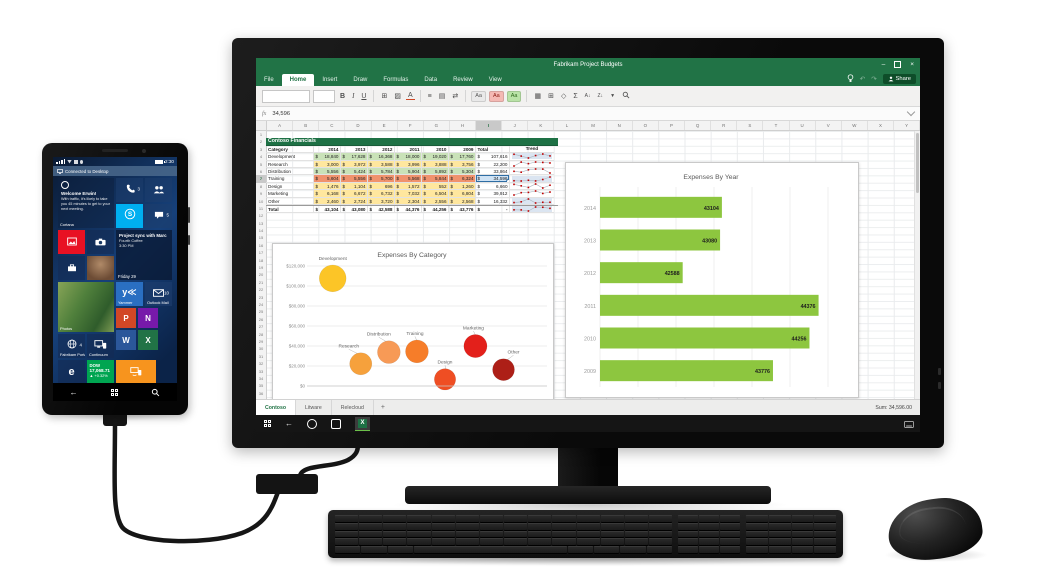 The image size is (1040, 585). I want to click on column-header-V: V, so click(829, 125).